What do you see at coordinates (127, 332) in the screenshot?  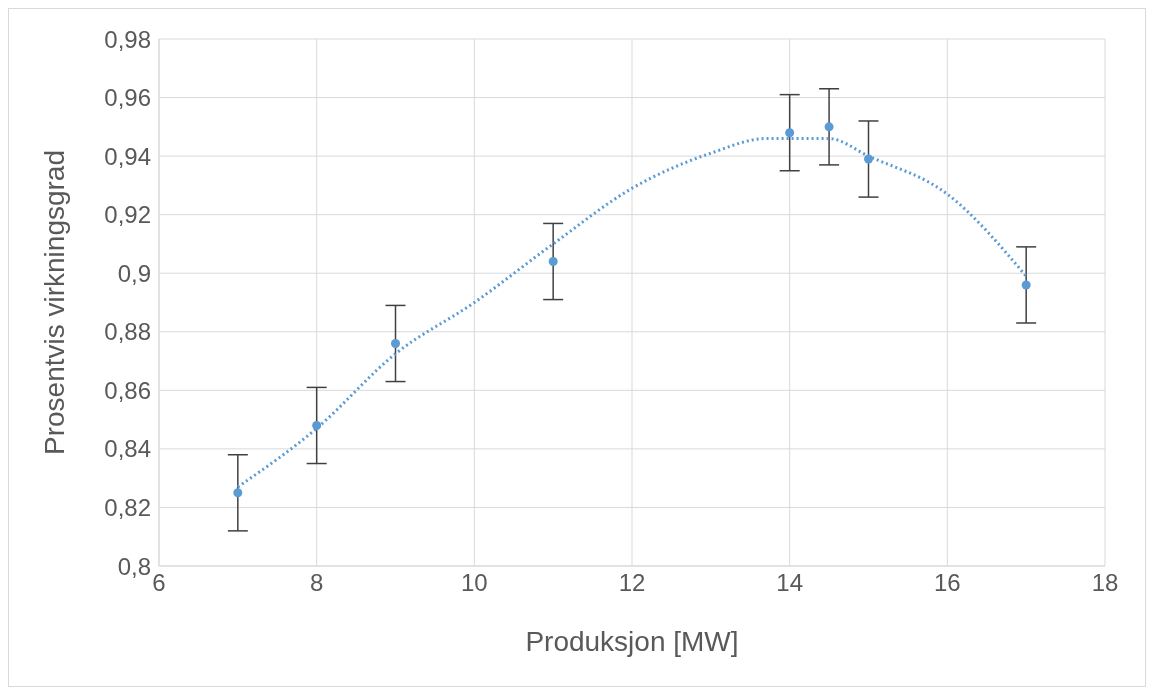 I see `y-tick-label: 0,88` at bounding box center [127, 332].